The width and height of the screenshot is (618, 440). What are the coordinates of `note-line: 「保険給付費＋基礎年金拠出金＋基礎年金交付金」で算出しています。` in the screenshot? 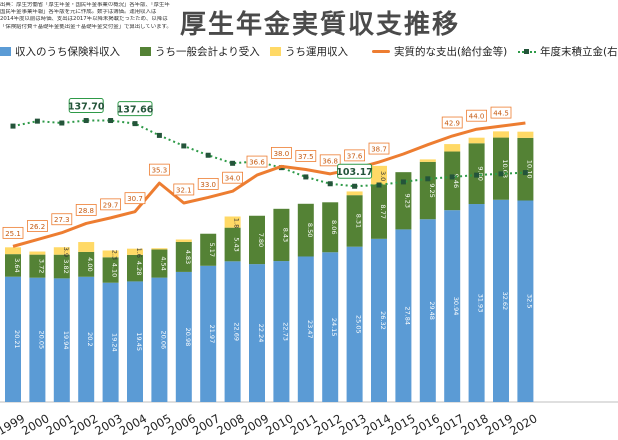 It's located at (85, 26).